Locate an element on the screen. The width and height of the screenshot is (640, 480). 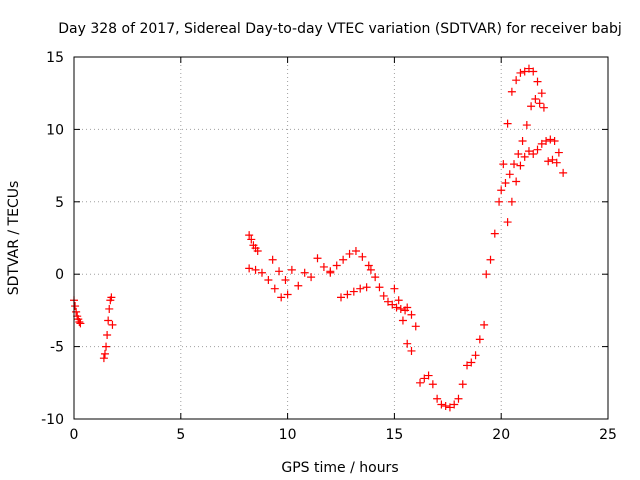
x-tick-label: 25 is located at coordinates (608, 435).